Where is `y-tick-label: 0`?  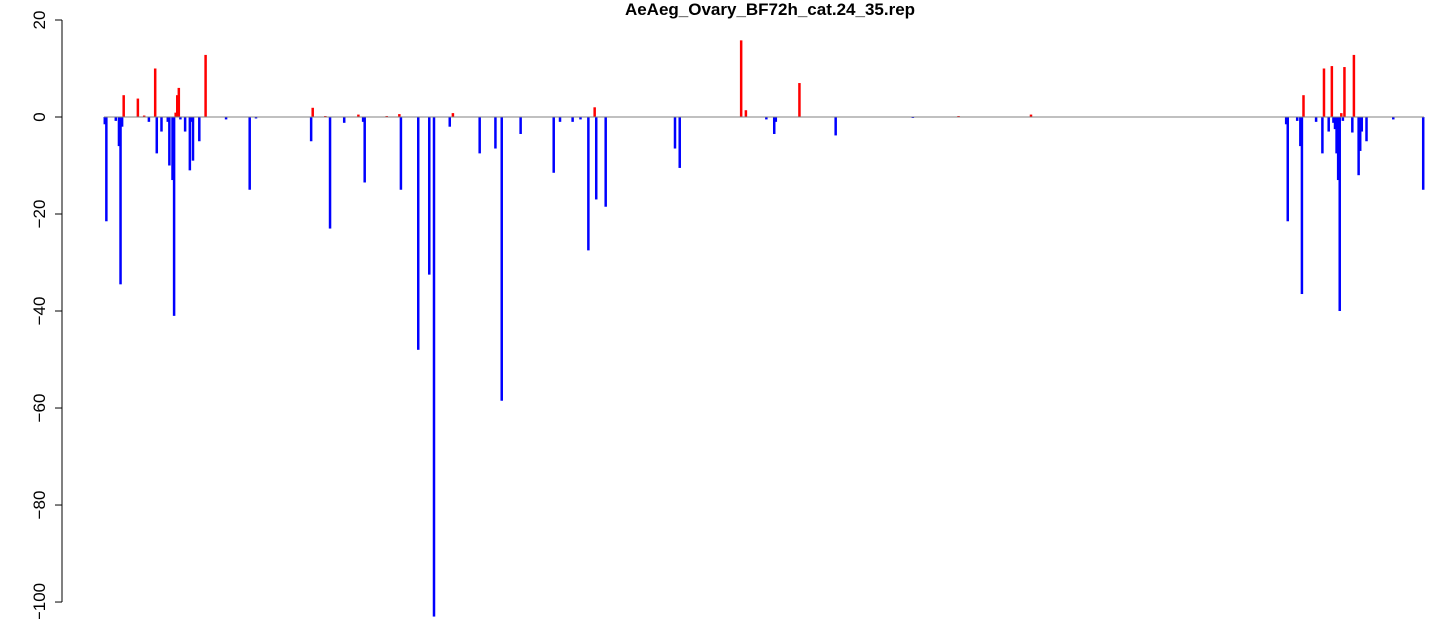 y-tick-label: 0 is located at coordinates (39, 116).